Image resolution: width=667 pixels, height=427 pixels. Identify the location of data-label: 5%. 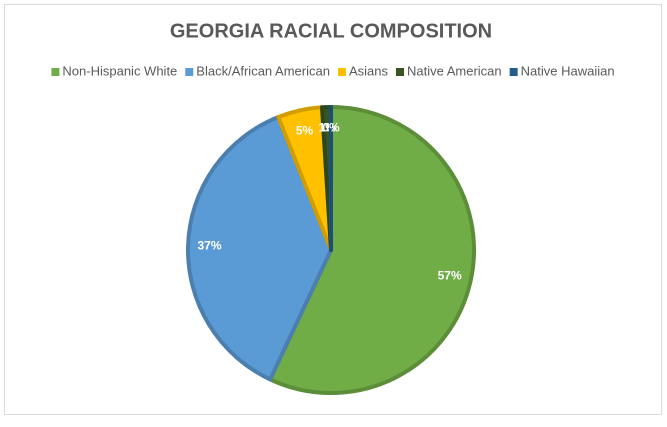
(305, 131).